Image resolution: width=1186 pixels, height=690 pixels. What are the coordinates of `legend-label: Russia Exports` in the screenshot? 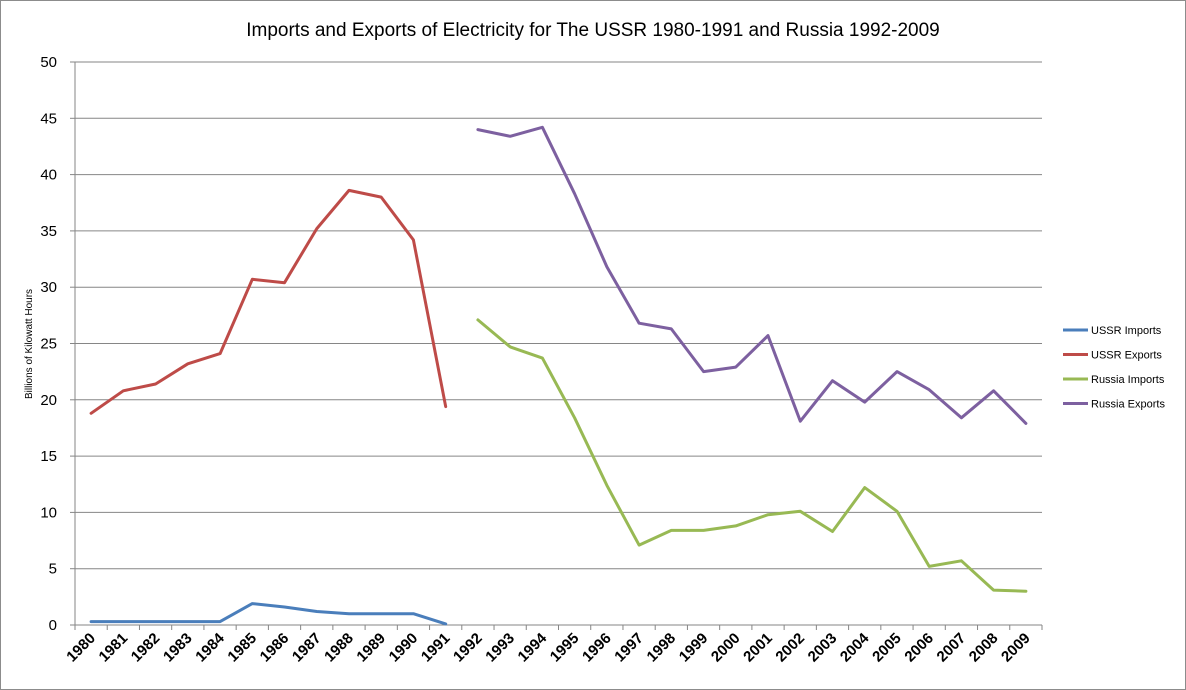 It's located at (1128, 405).